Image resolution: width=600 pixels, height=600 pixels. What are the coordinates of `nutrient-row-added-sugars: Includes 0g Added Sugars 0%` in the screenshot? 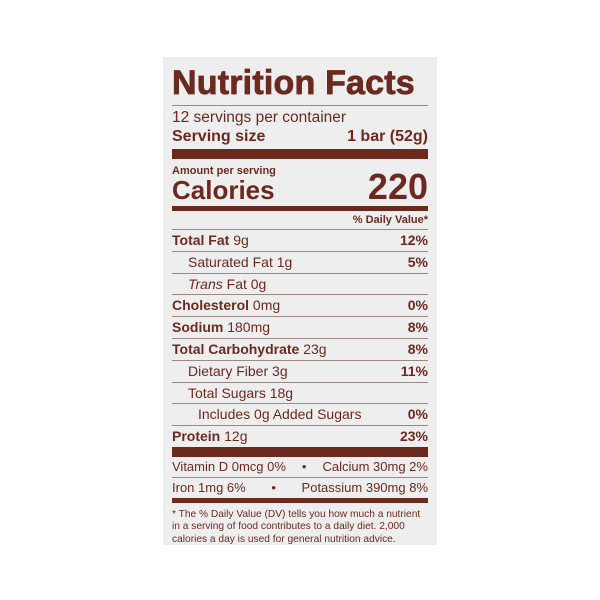 It's located at (300, 414).